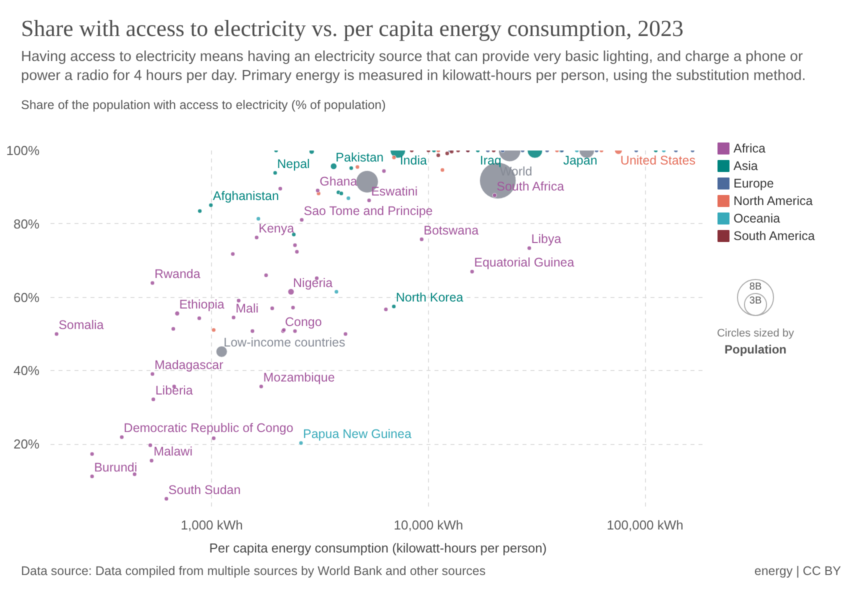 This screenshot has width=850, height=600. Describe the element at coordinates (211, 525) in the screenshot. I see `x-tick-label: 1,000 kWh` at that location.